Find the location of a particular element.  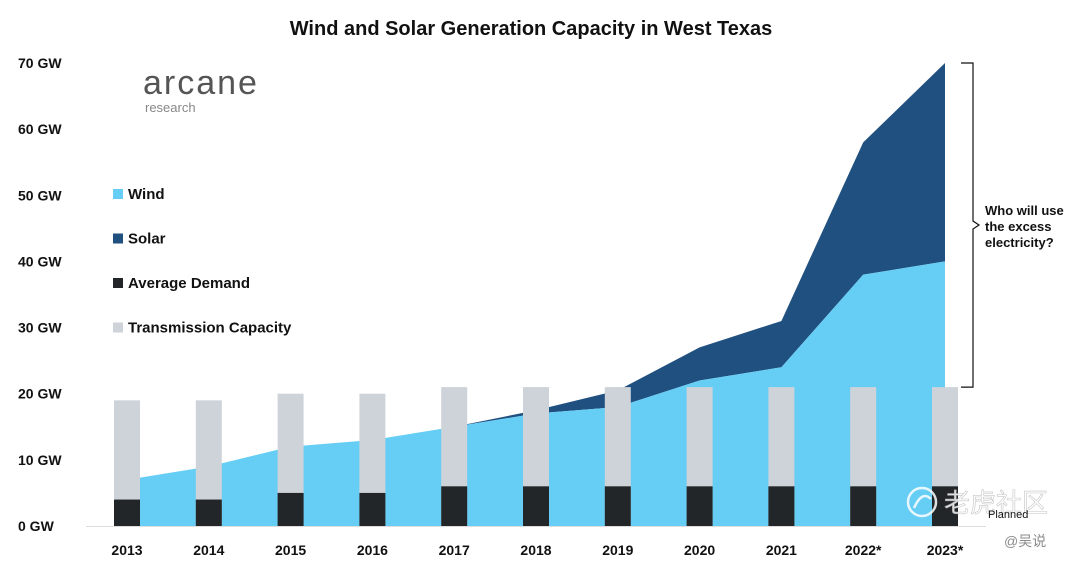

annotation-text: electricity? is located at coordinates (1019, 242).